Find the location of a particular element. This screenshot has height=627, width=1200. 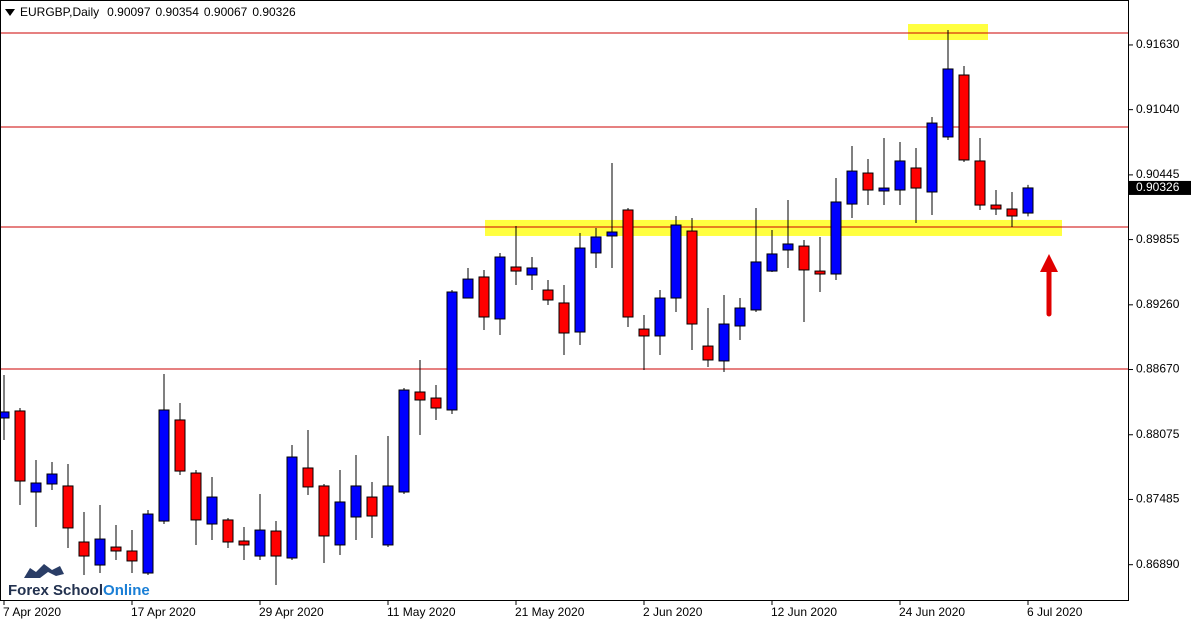

last-open: 0.90097 is located at coordinates (129, 12).